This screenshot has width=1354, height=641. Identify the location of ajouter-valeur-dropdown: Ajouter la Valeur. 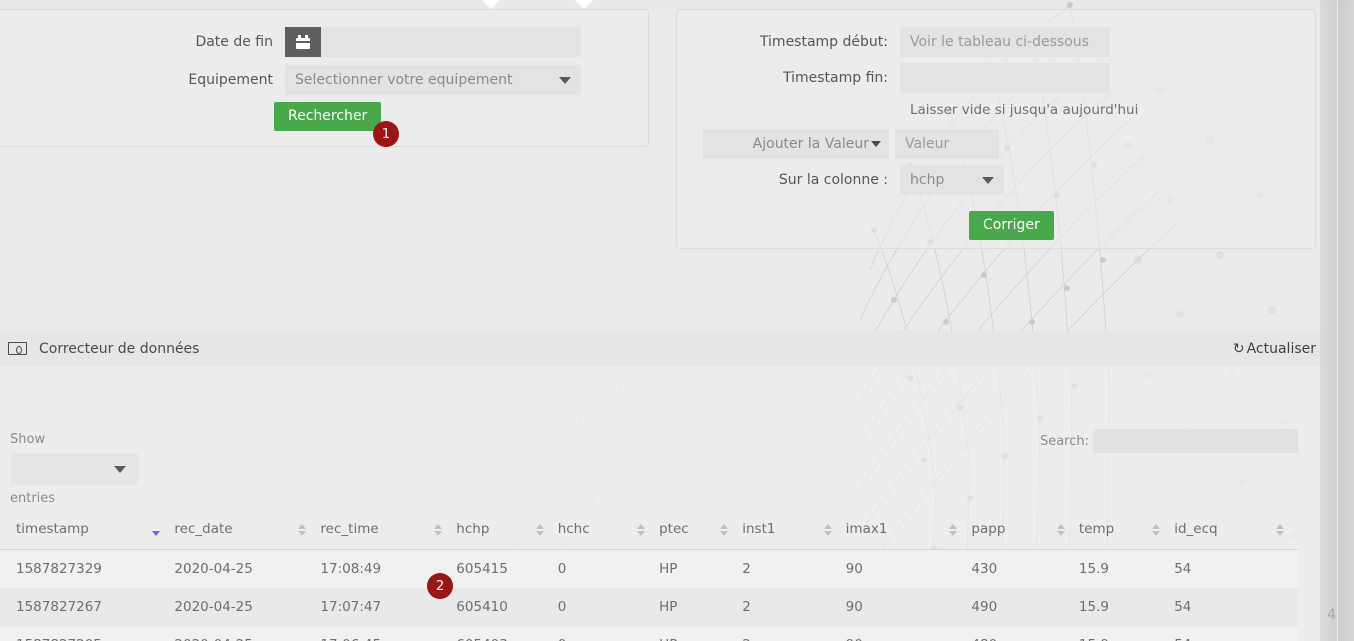
(796, 144).